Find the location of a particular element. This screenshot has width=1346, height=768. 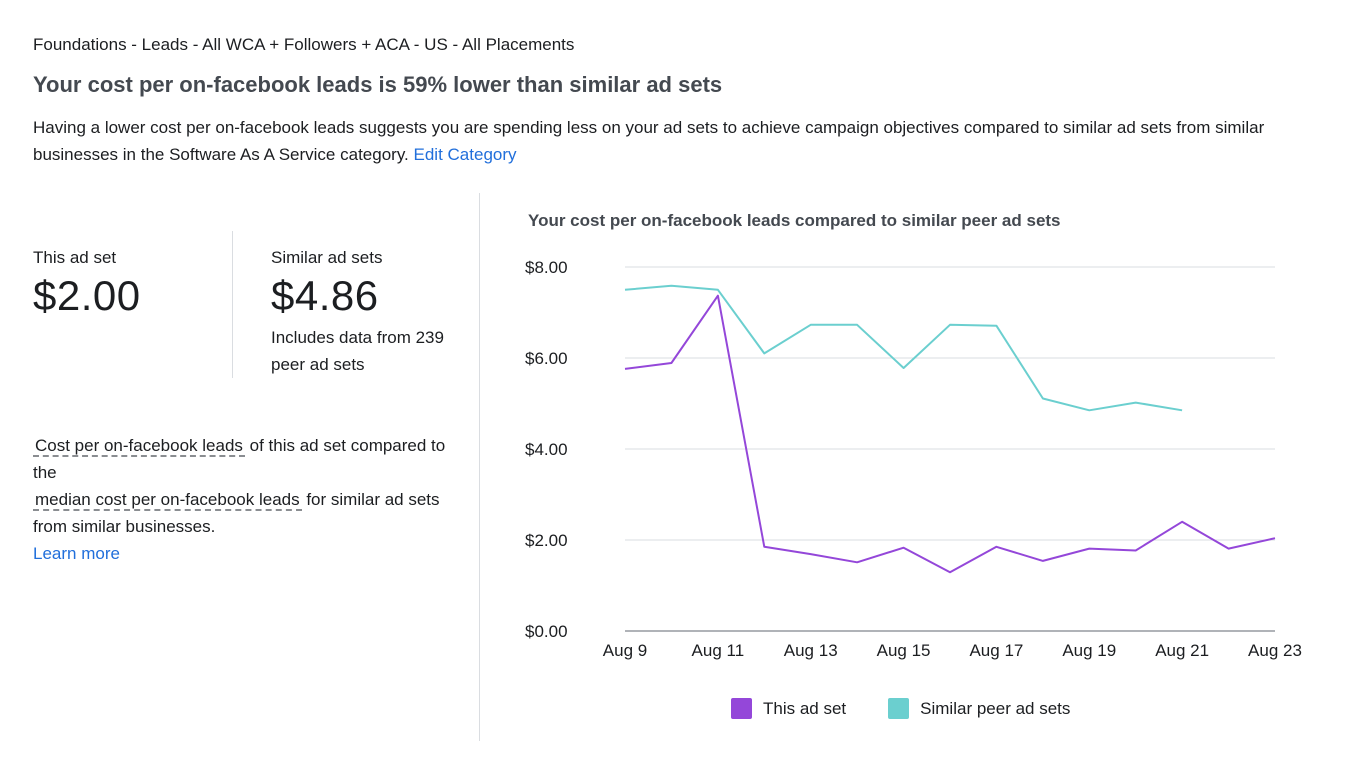

x-tick-label: Aug 19 is located at coordinates (1089, 650).